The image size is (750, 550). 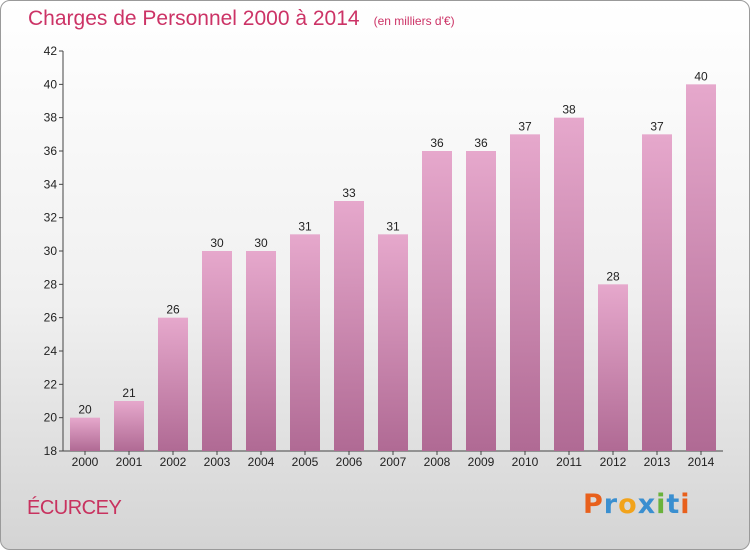 What do you see at coordinates (51, 351) in the screenshot?
I see `y-tick-label: 24` at bounding box center [51, 351].